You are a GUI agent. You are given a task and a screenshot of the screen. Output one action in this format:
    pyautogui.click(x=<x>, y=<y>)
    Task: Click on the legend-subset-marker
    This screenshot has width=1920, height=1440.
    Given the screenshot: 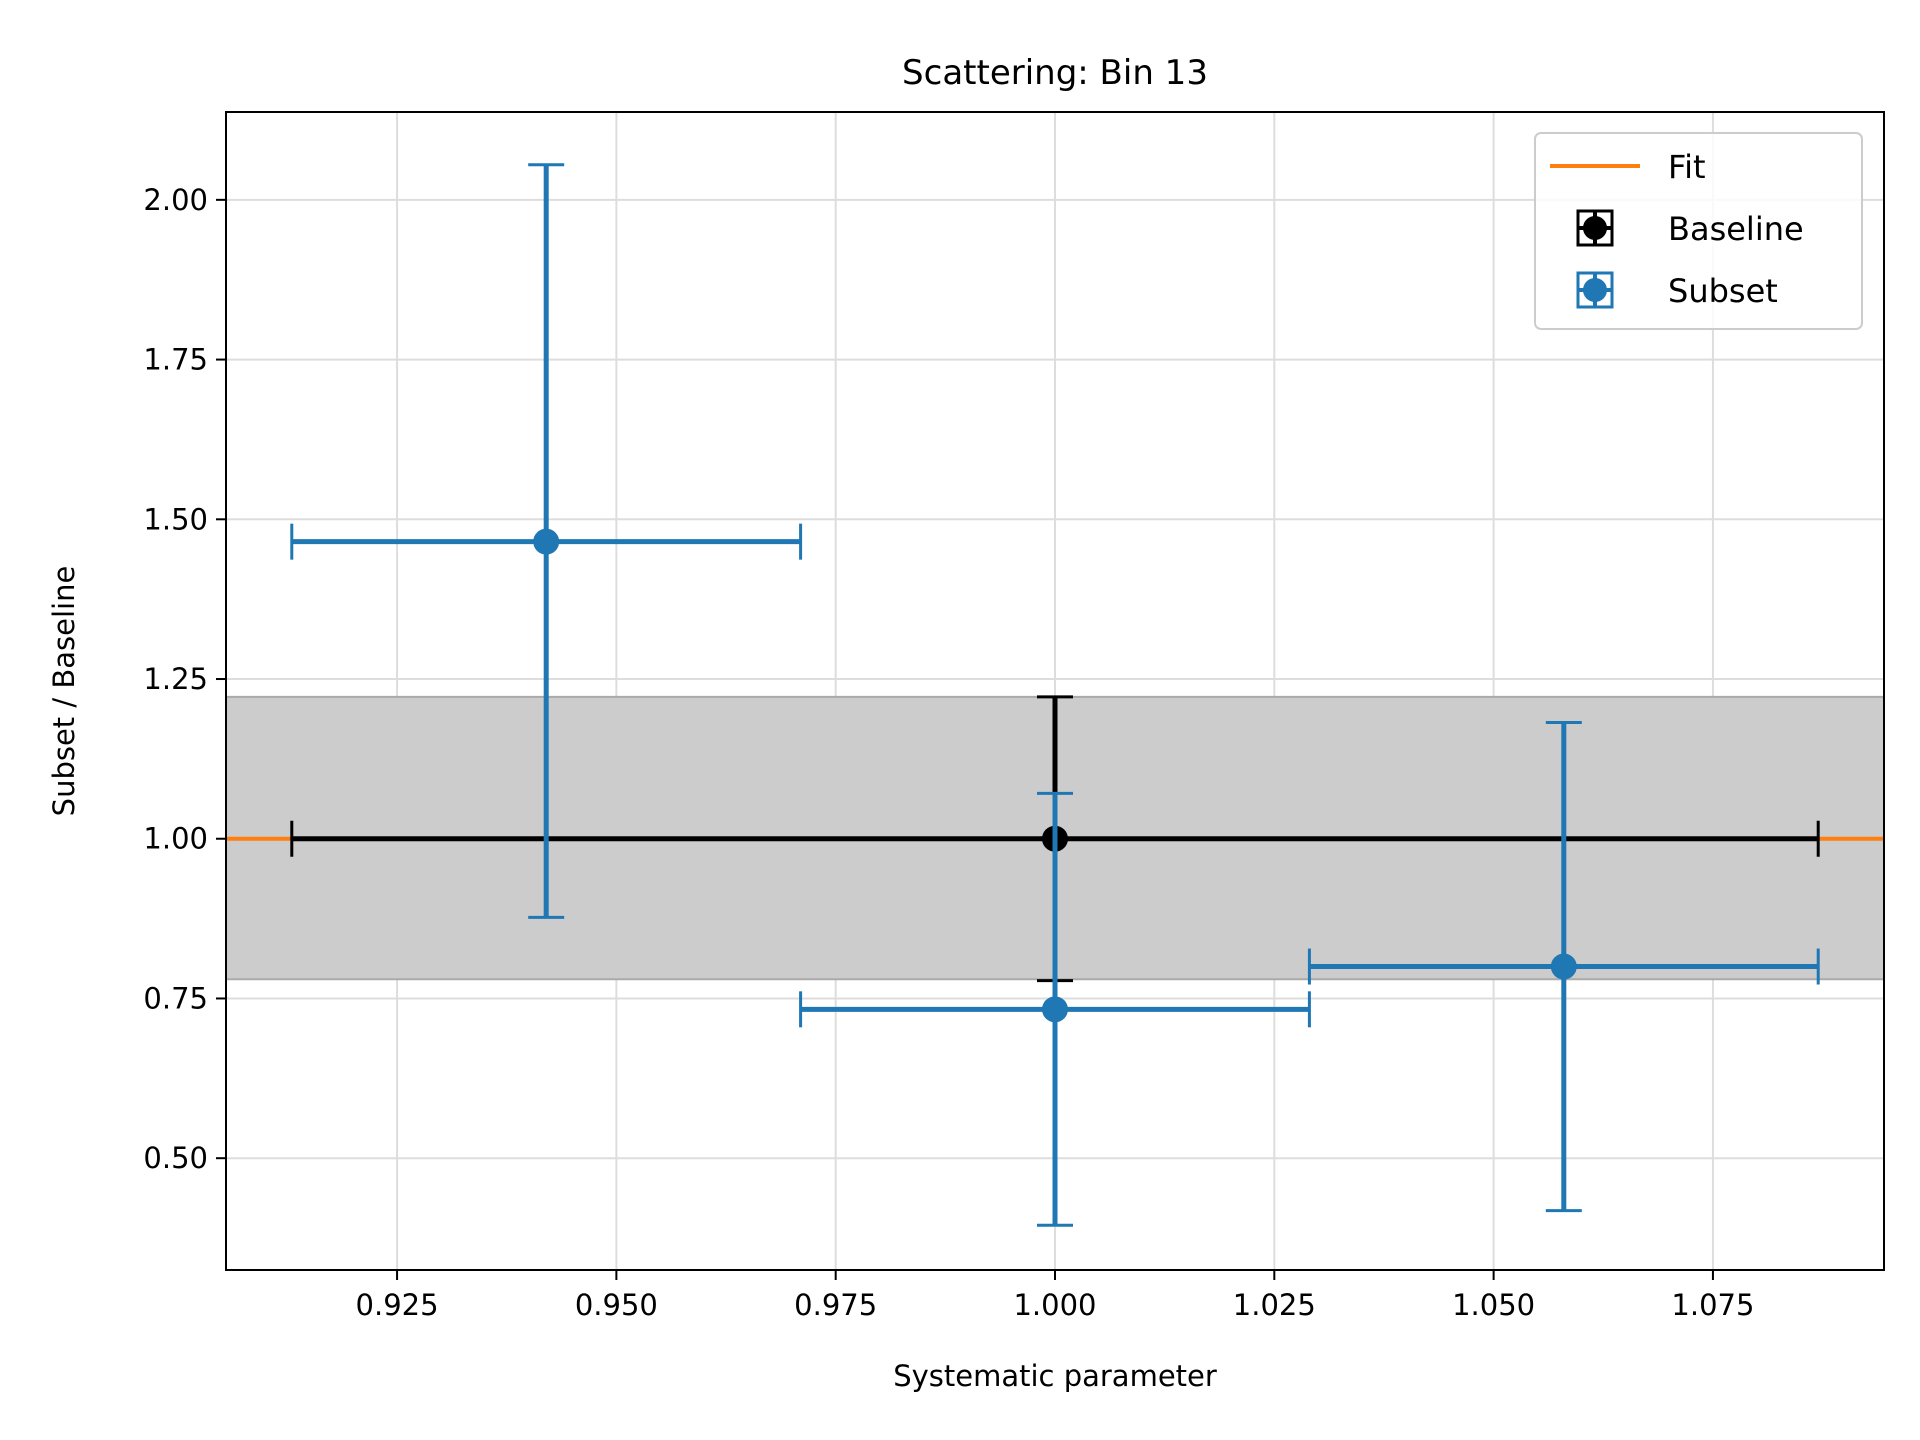 What is the action you would take?
    pyautogui.click(x=1595, y=290)
    